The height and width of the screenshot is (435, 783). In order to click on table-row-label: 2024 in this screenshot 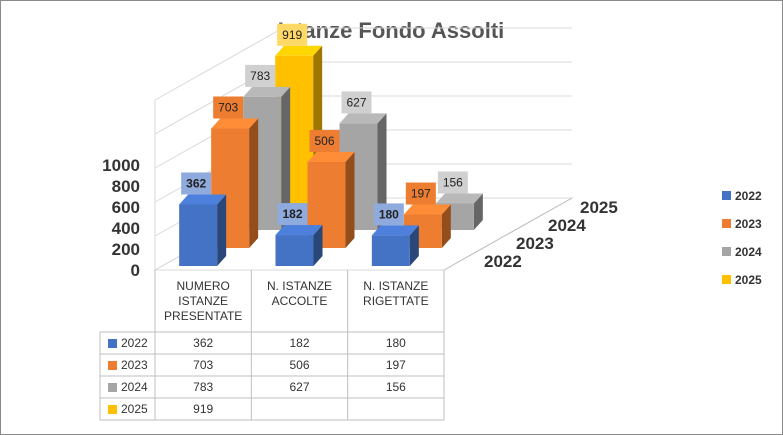, I will do `click(134, 387)`.